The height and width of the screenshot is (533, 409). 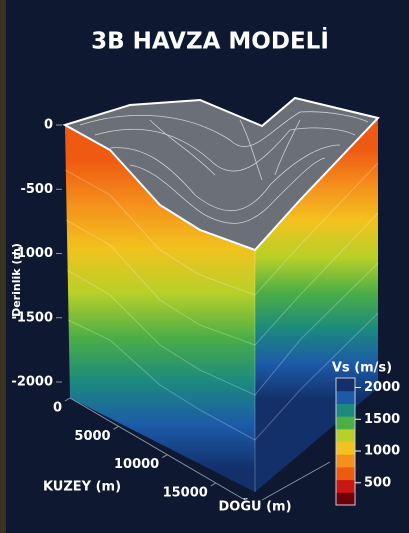 What do you see at coordinates (16, 280) in the screenshot?
I see `z-axis-label: Derinlik (m)` at bounding box center [16, 280].